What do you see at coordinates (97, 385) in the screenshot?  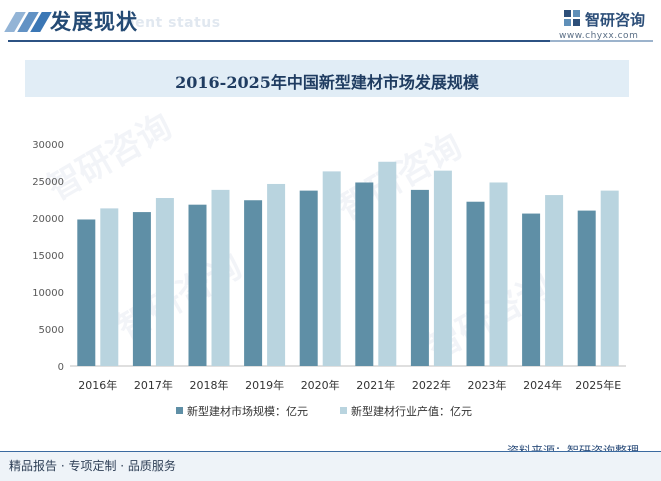 I see `x-tick-label: 2016年` at bounding box center [97, 385].